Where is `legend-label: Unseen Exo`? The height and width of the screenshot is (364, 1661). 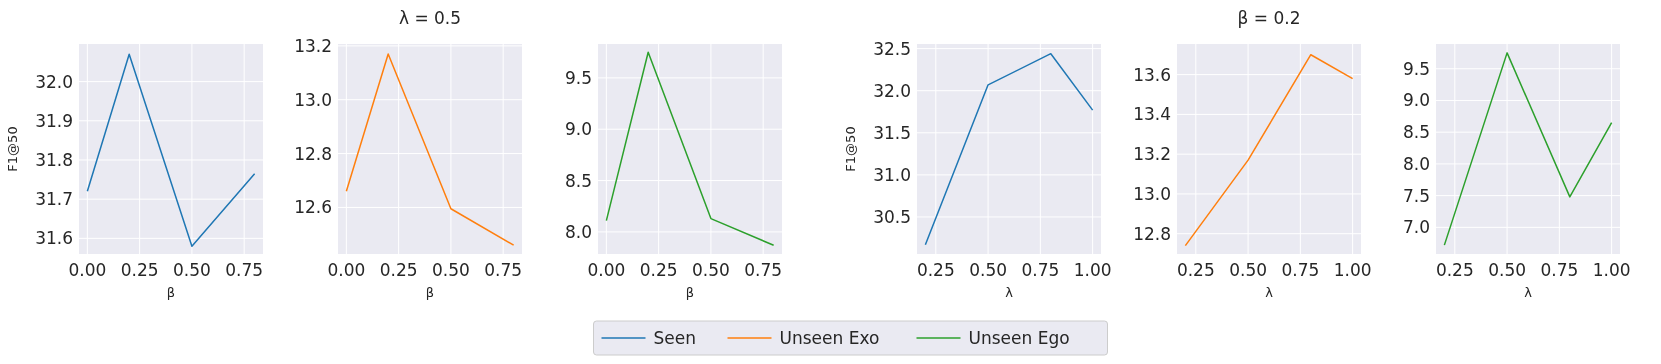 legend-label: Unseen Exo is located at coordinates (829, 337).